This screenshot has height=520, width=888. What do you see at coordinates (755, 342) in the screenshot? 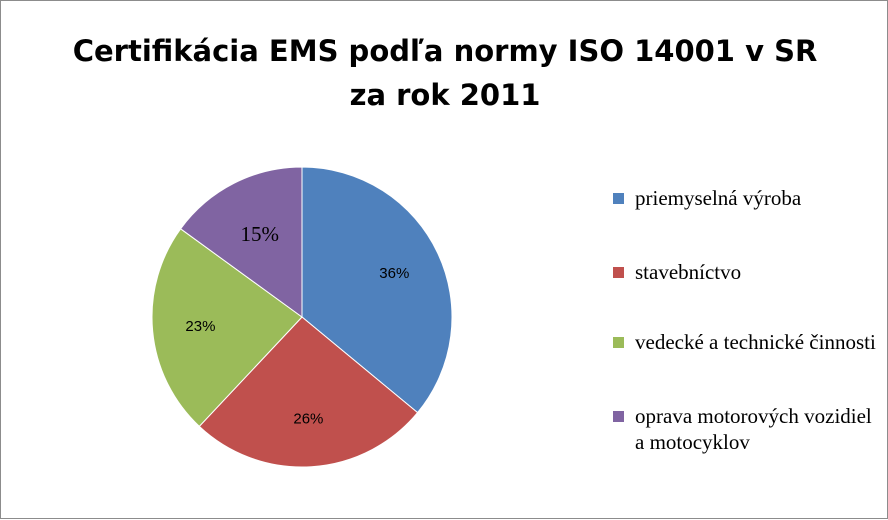
I see `legend-label-3: vedecké a technické činnosti` at bounding box center [755, 342].